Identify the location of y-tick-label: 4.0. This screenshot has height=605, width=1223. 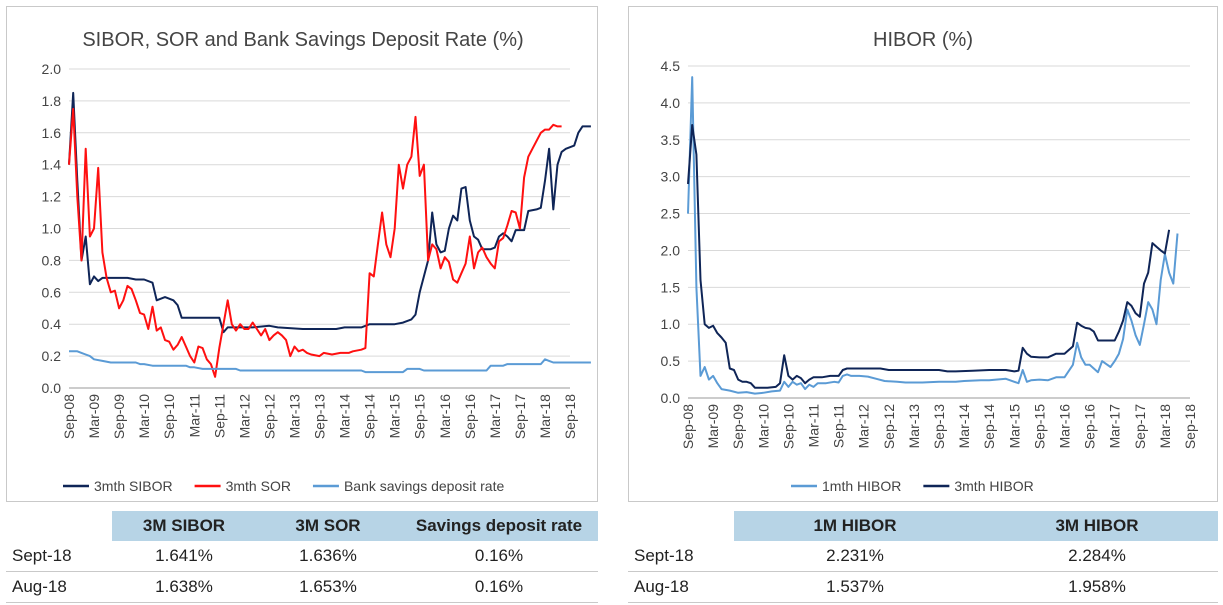
(671, 103).